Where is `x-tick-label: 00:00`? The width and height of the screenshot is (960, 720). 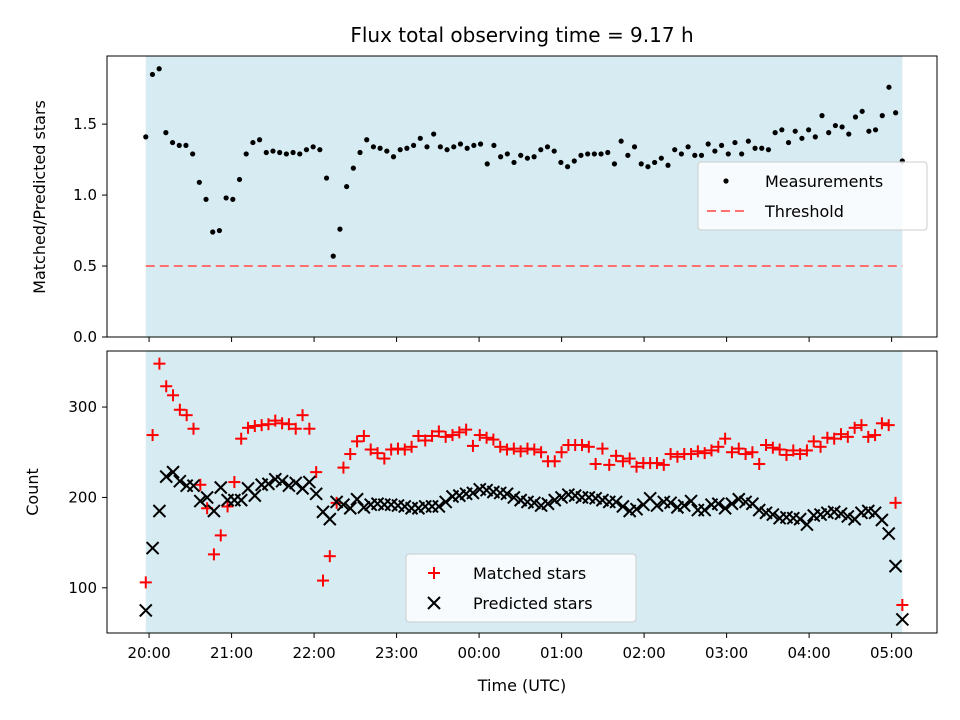 x-tick-label: 00:00 is located at coordinates (478, 653).